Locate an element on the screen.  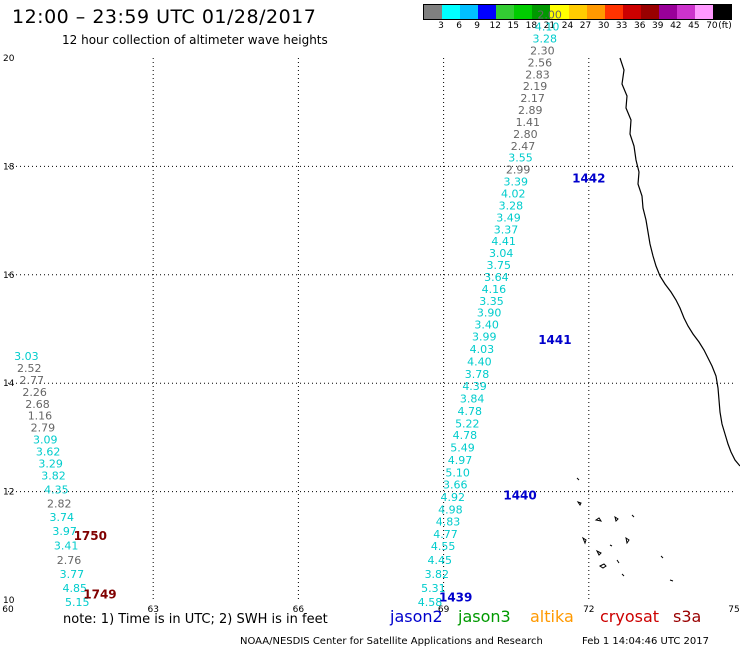
wave-height-label: 3.74 is located at coordinates (61, 517).